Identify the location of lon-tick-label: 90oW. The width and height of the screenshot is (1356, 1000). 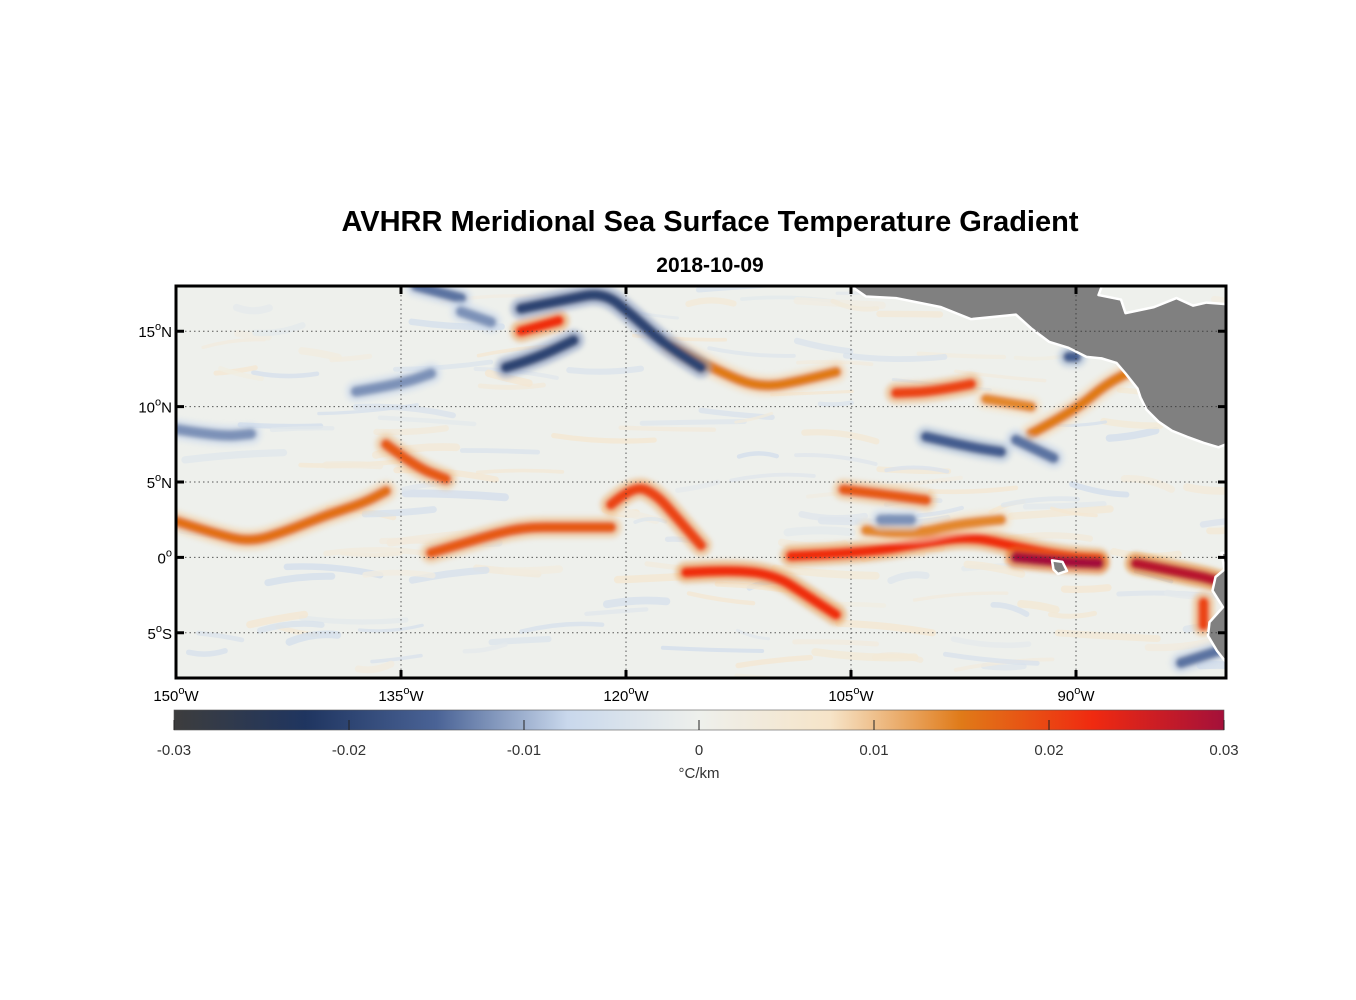
(1077, 695).